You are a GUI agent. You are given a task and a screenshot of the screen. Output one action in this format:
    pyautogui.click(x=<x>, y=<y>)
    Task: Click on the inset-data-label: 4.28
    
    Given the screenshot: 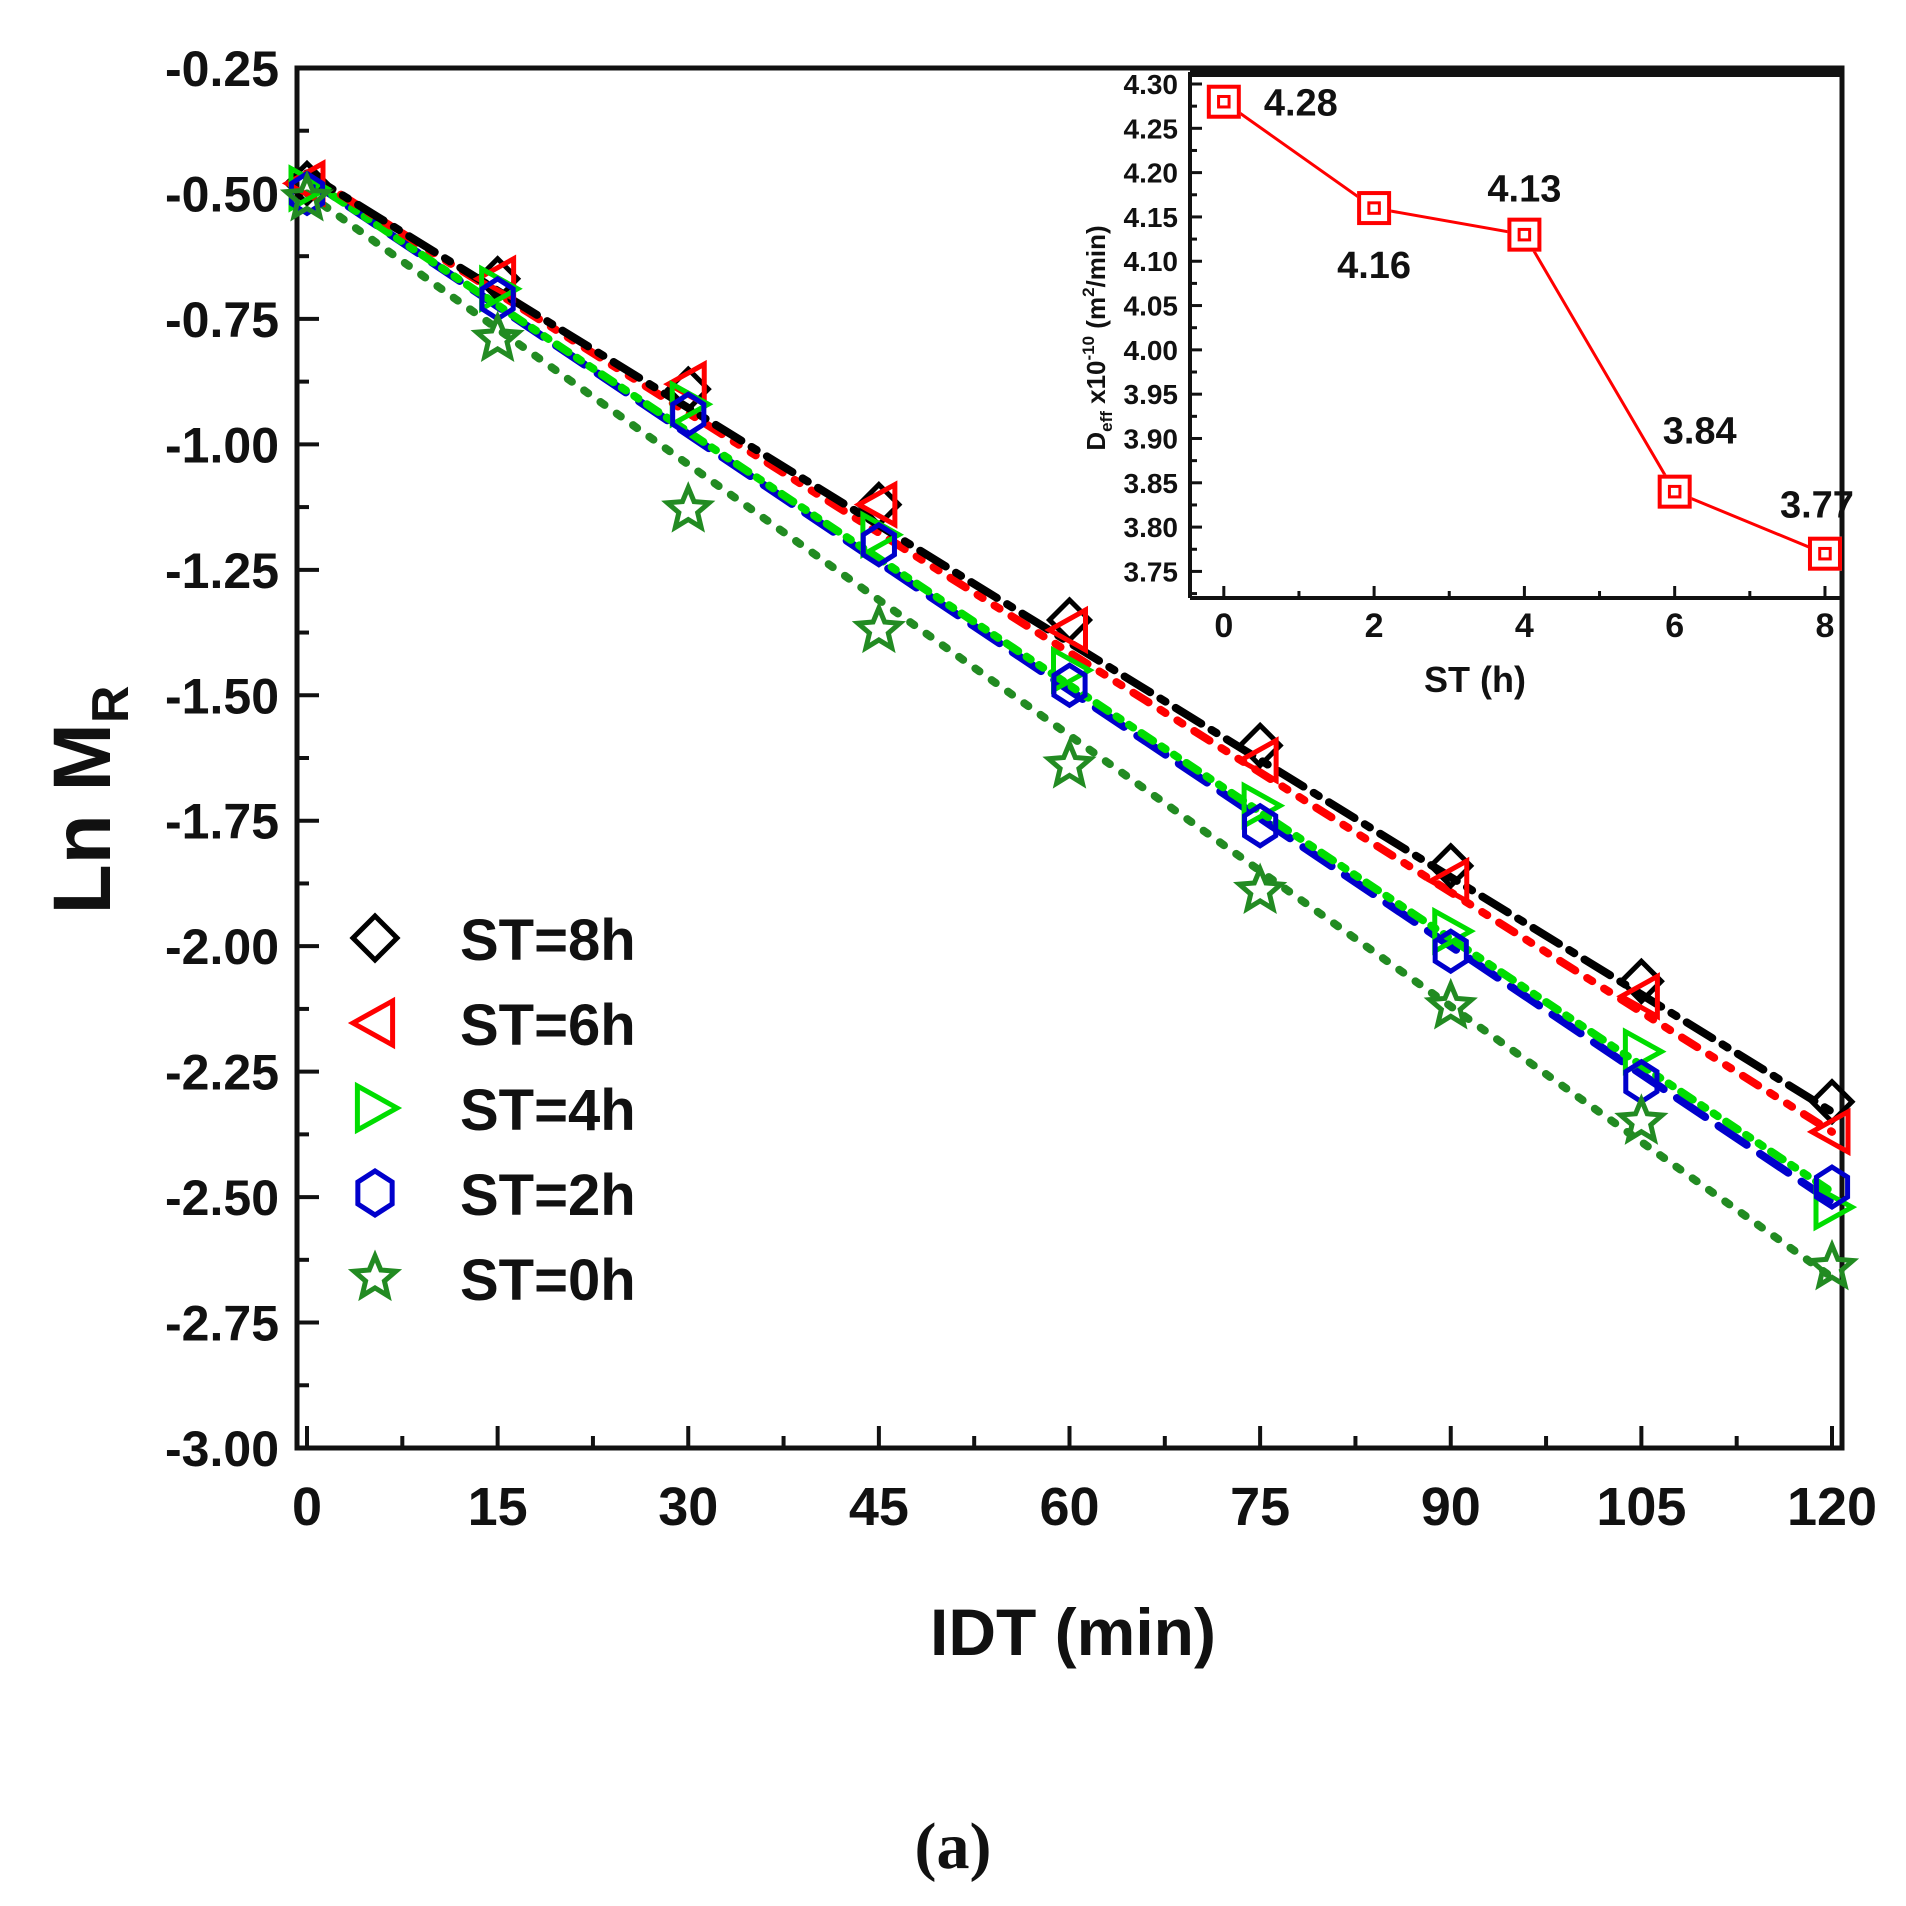 What is the action you would take?
    pyautogui.click(x=1301, y=104)
    